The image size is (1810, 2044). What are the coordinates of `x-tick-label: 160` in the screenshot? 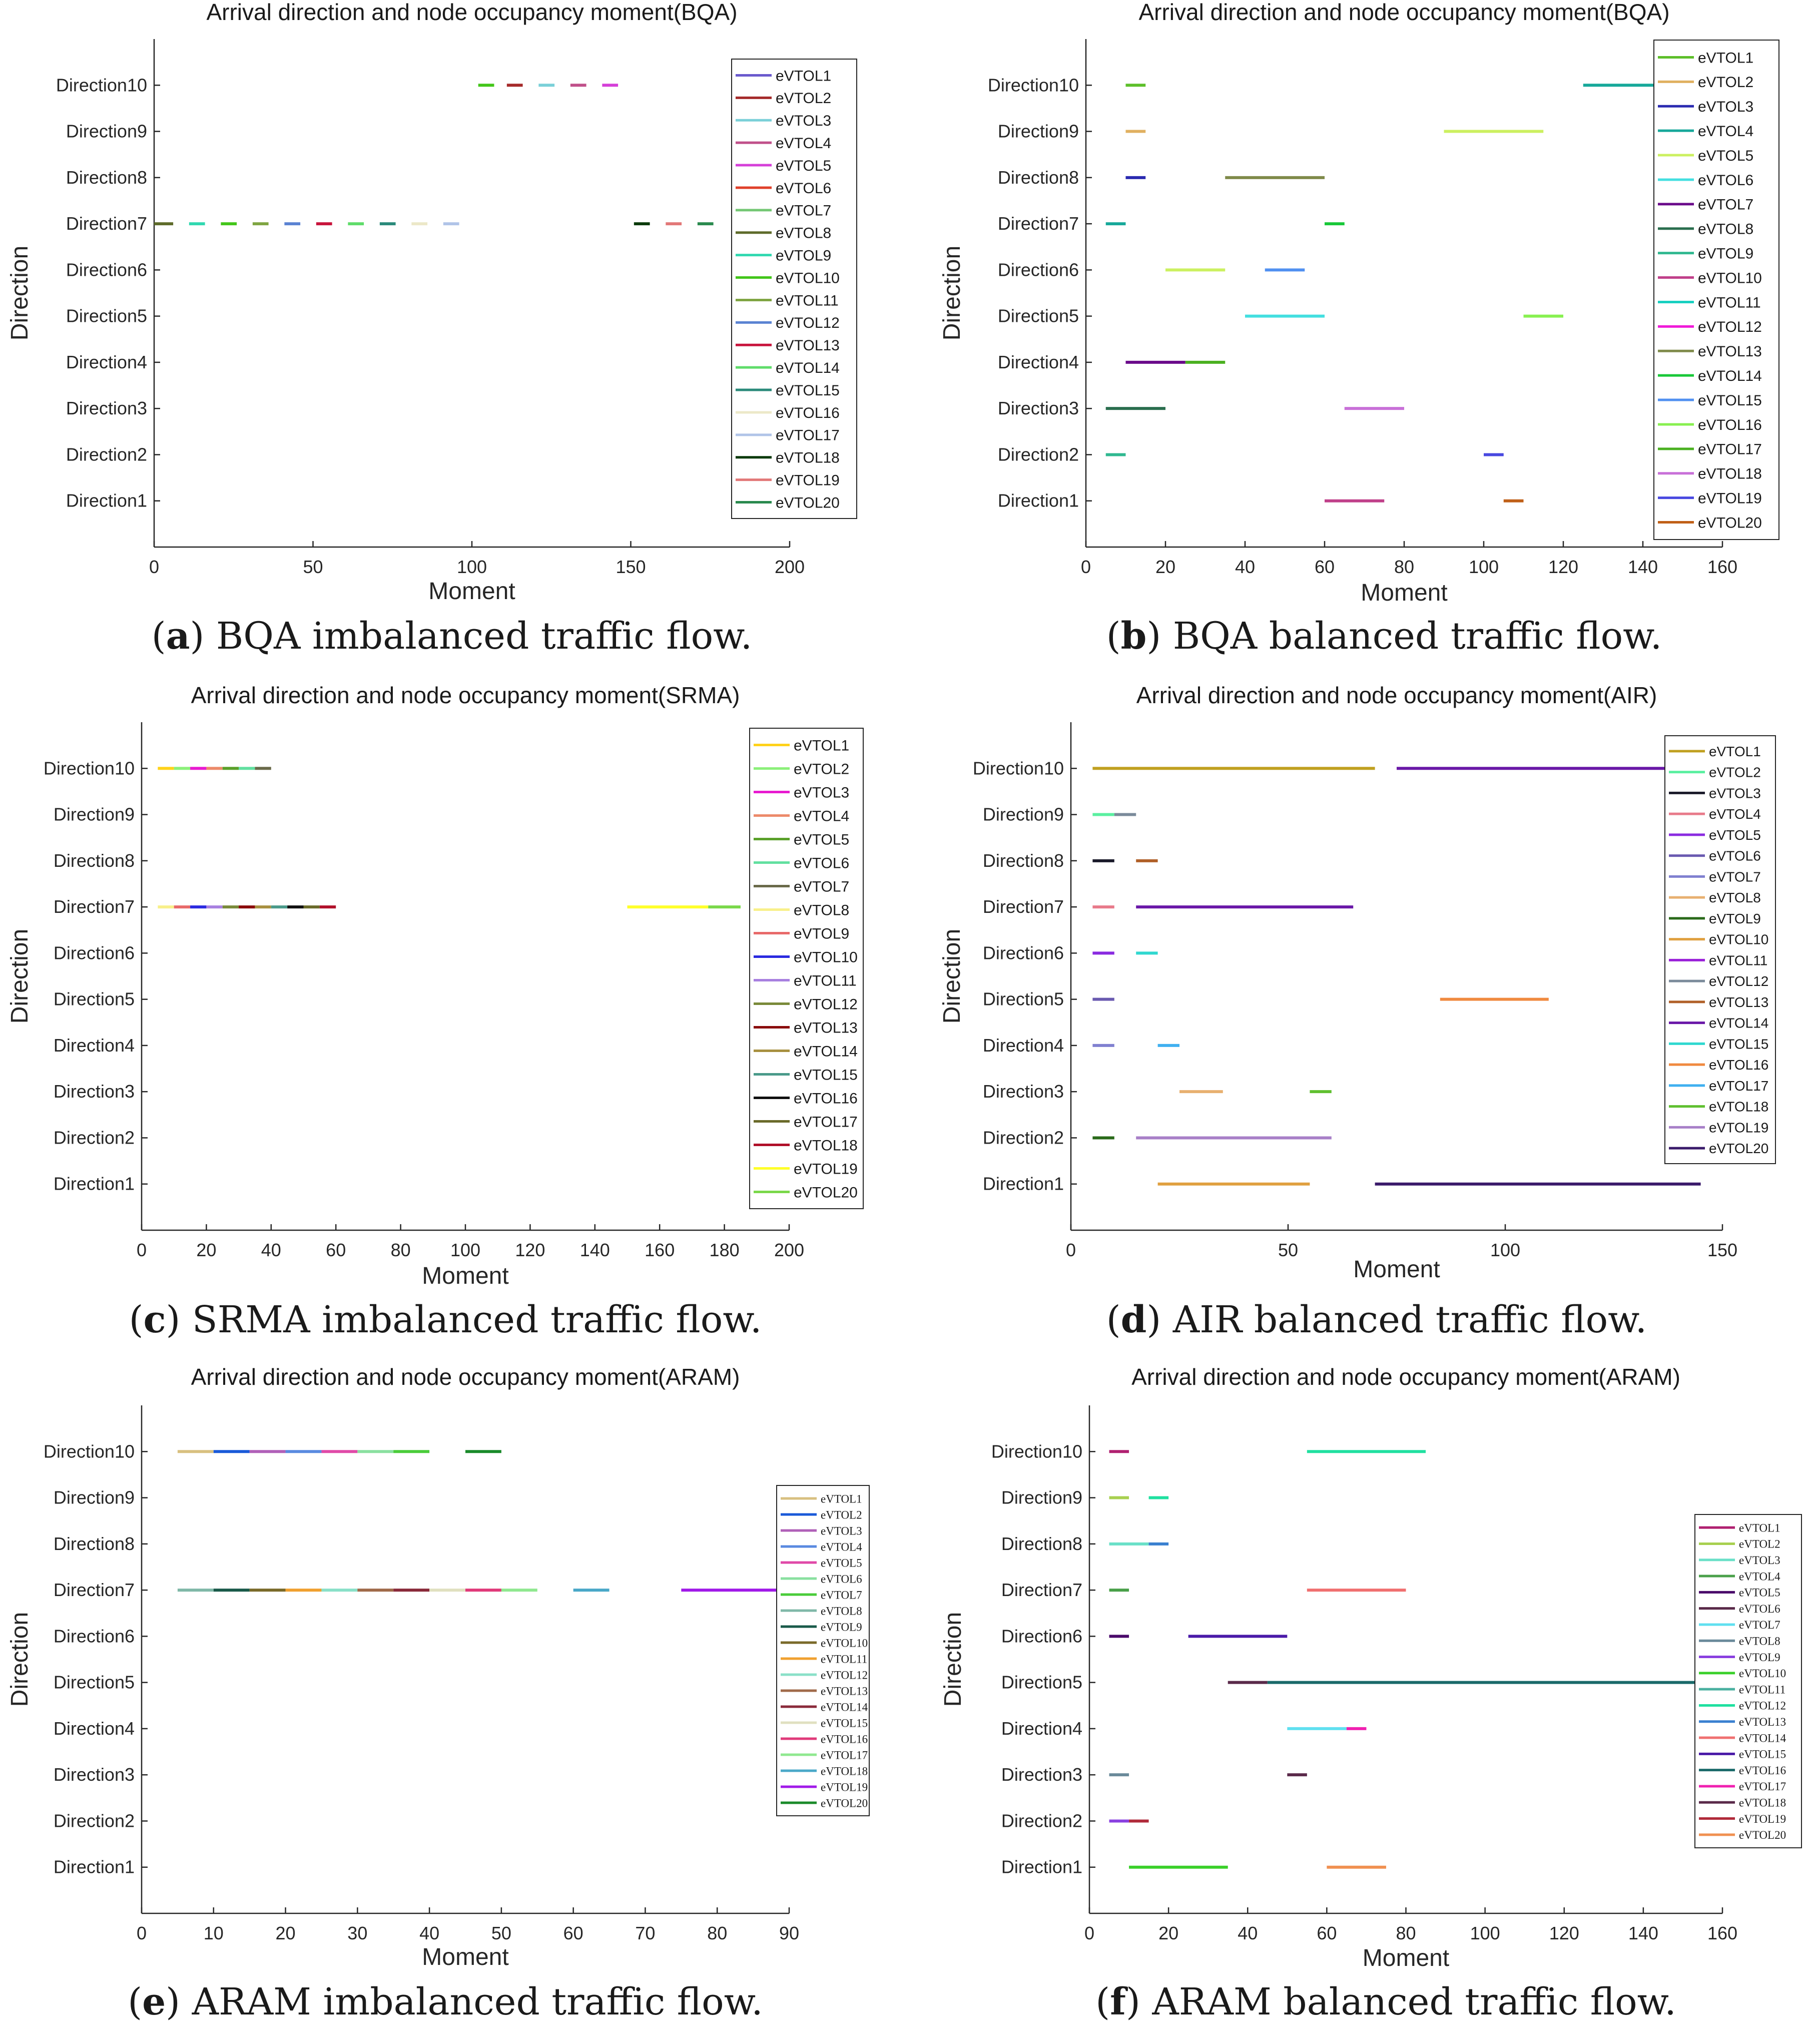 It's located at (660, 1250).